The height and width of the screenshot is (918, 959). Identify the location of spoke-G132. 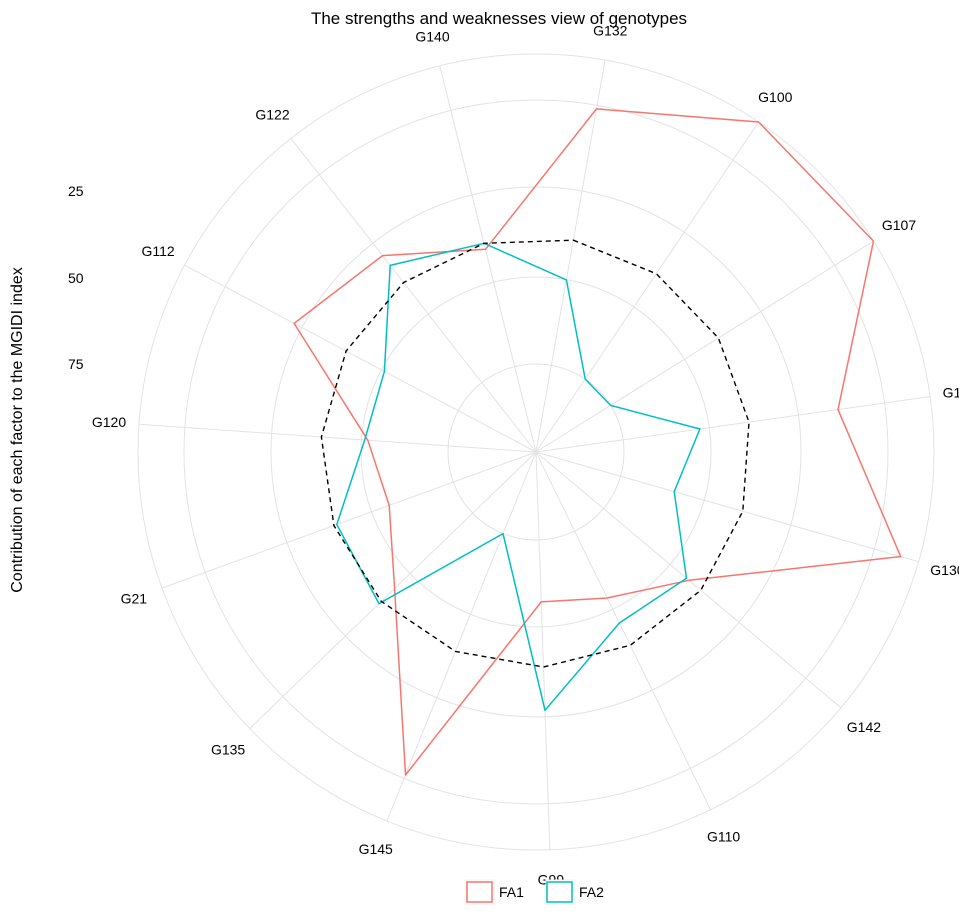
(570, 256).